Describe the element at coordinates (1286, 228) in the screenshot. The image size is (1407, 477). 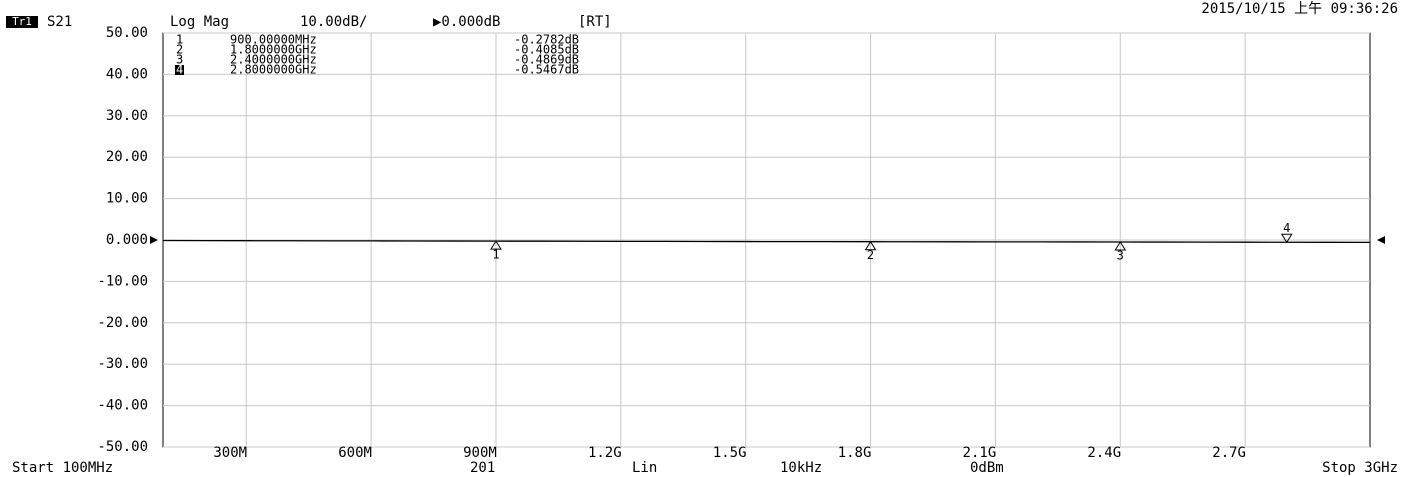
I see `marker-label: 4` at that location.